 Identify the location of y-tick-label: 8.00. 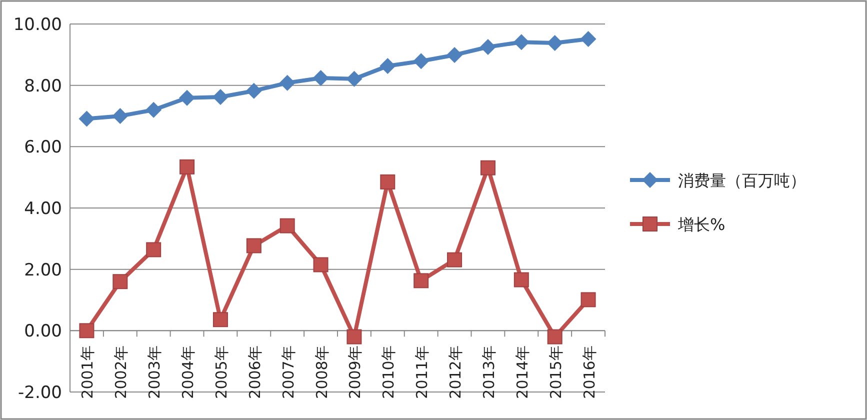
(43, 86).